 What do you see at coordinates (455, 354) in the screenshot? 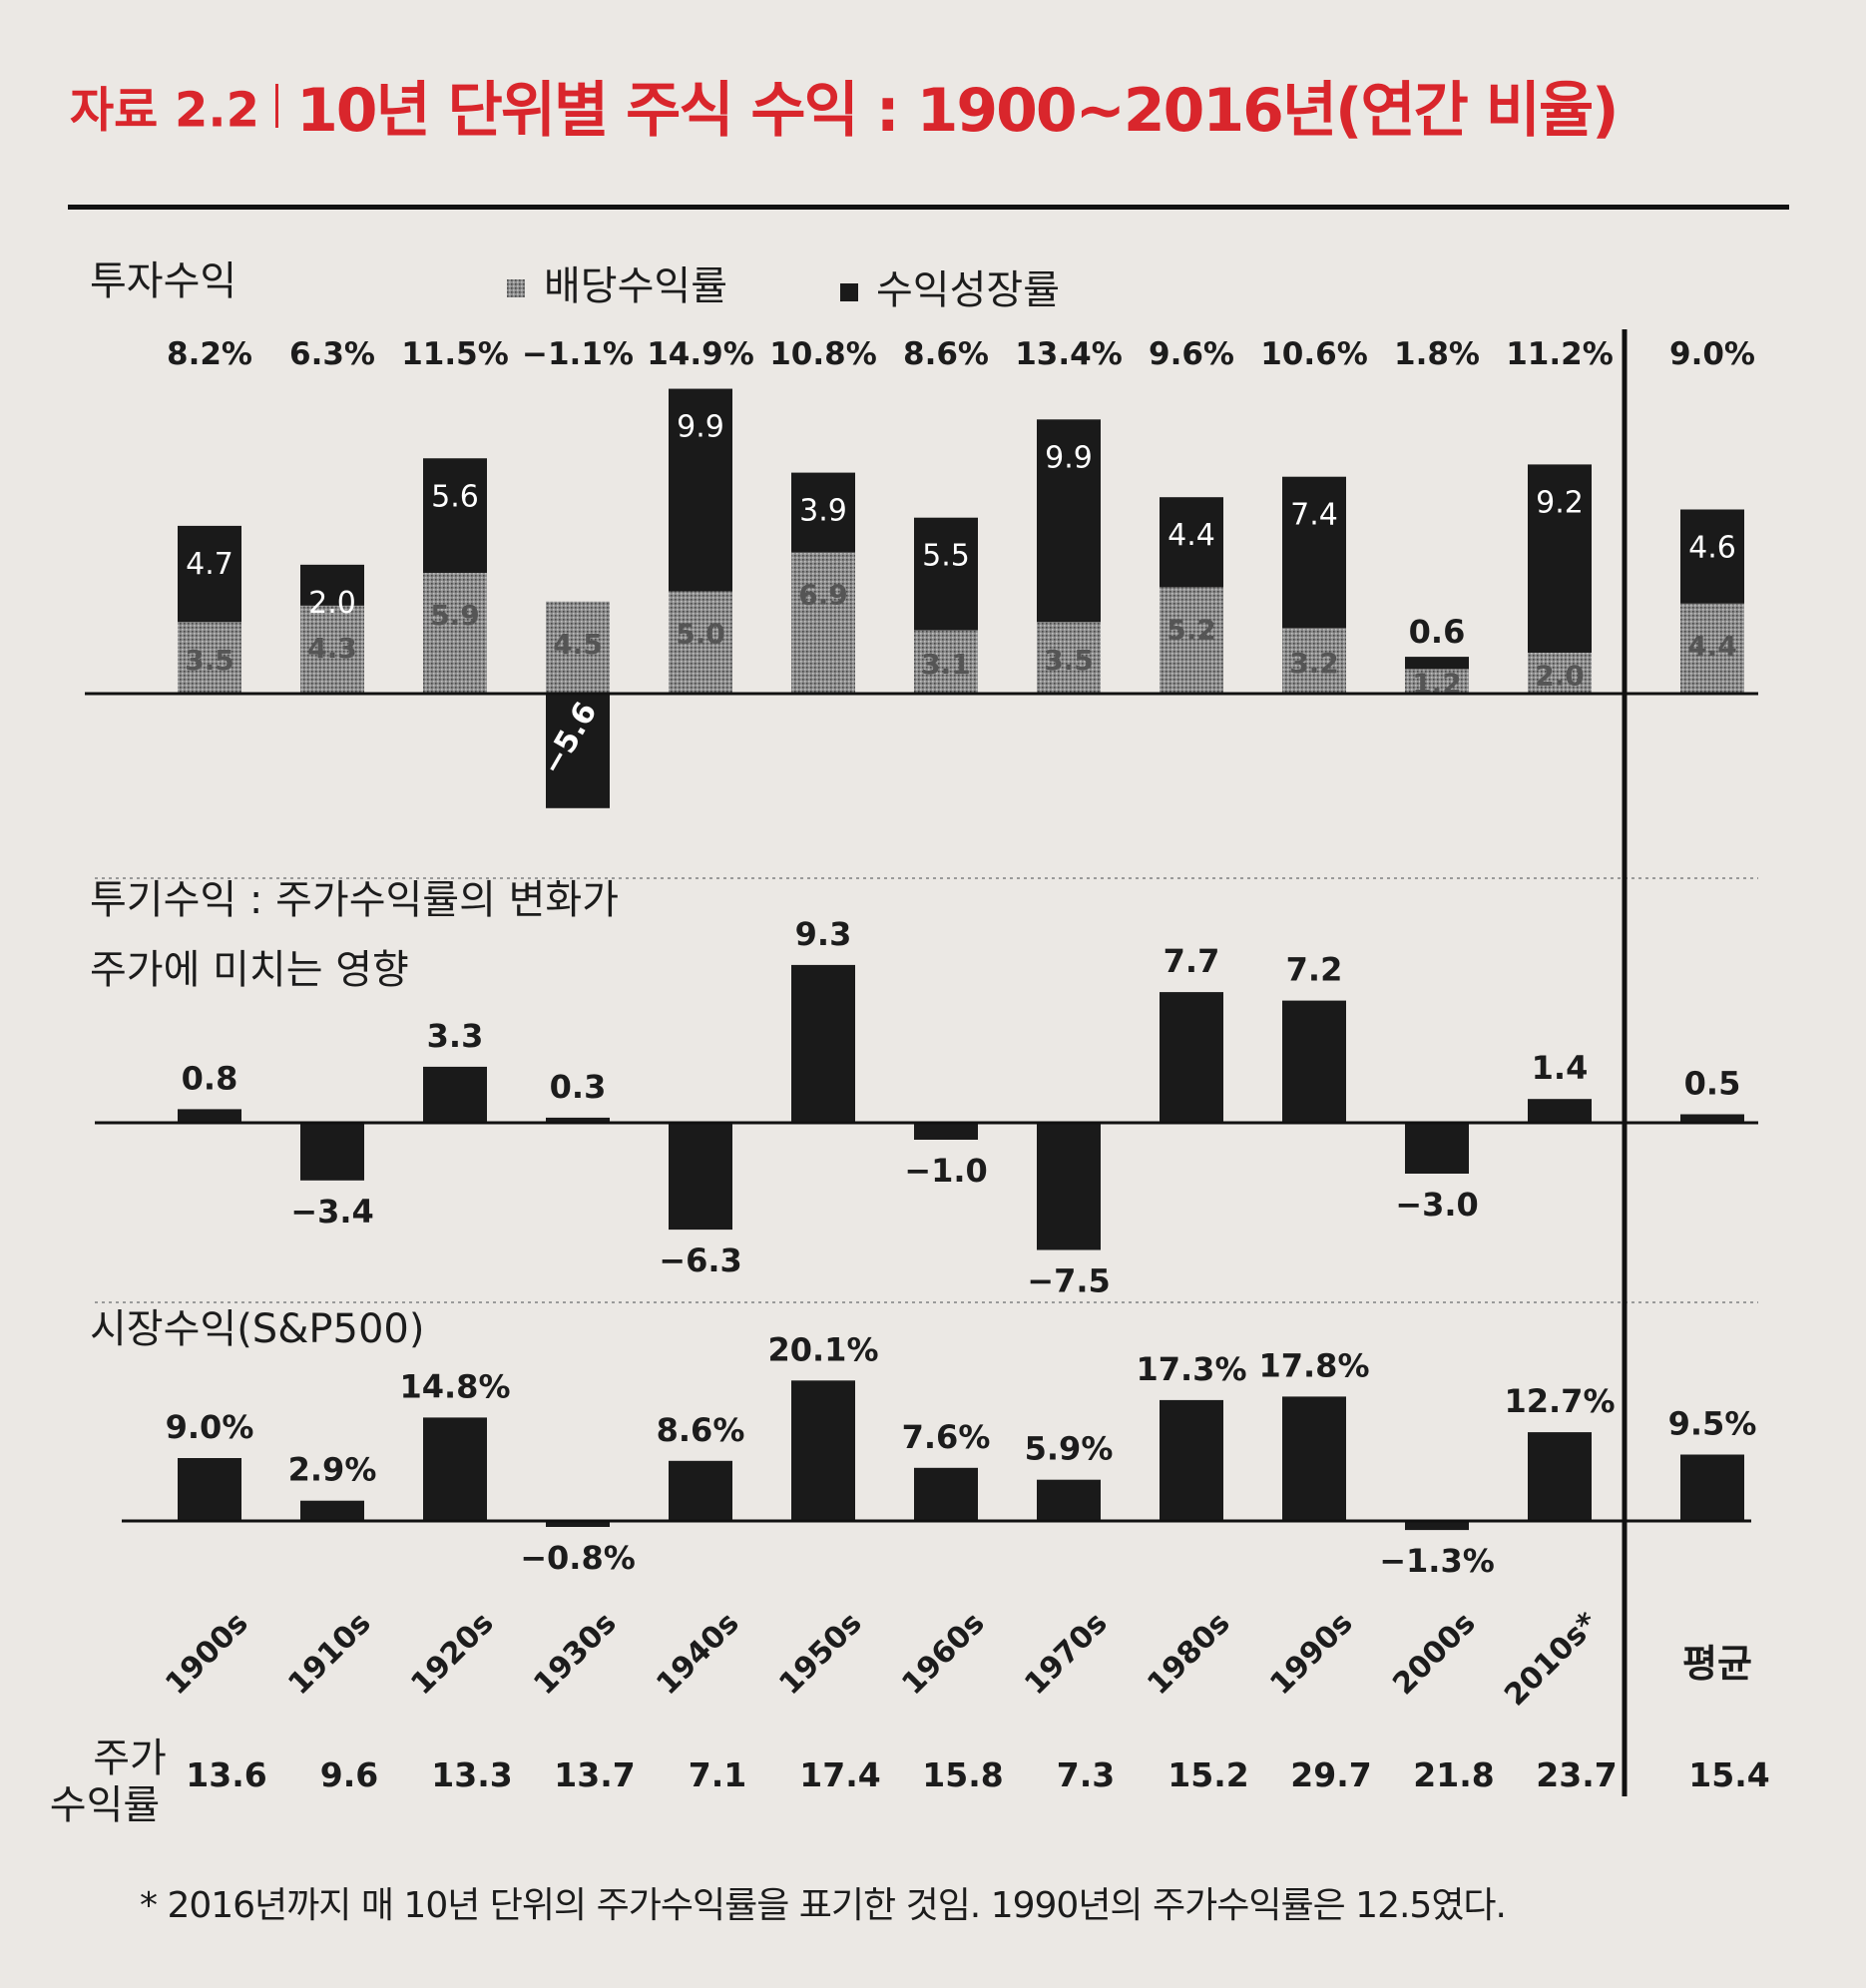
I see `label-total-1920s: 11.5%` at bounding box center [455, 354].